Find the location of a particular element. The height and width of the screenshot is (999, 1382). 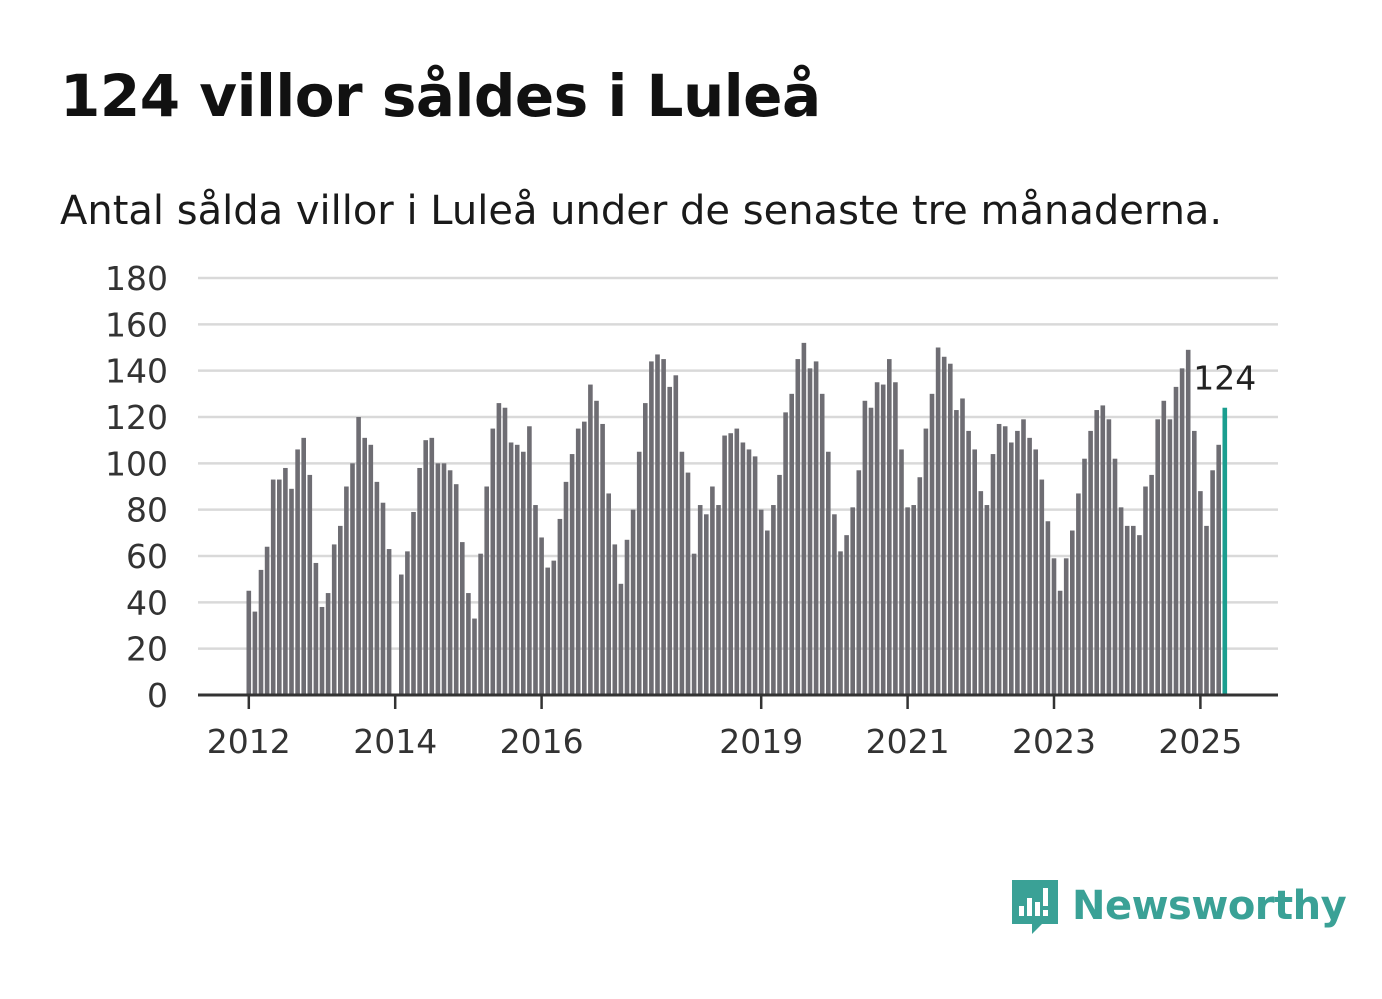

chart-title: 124 villor såldes i Luleå is located at coordinates (440, 96).